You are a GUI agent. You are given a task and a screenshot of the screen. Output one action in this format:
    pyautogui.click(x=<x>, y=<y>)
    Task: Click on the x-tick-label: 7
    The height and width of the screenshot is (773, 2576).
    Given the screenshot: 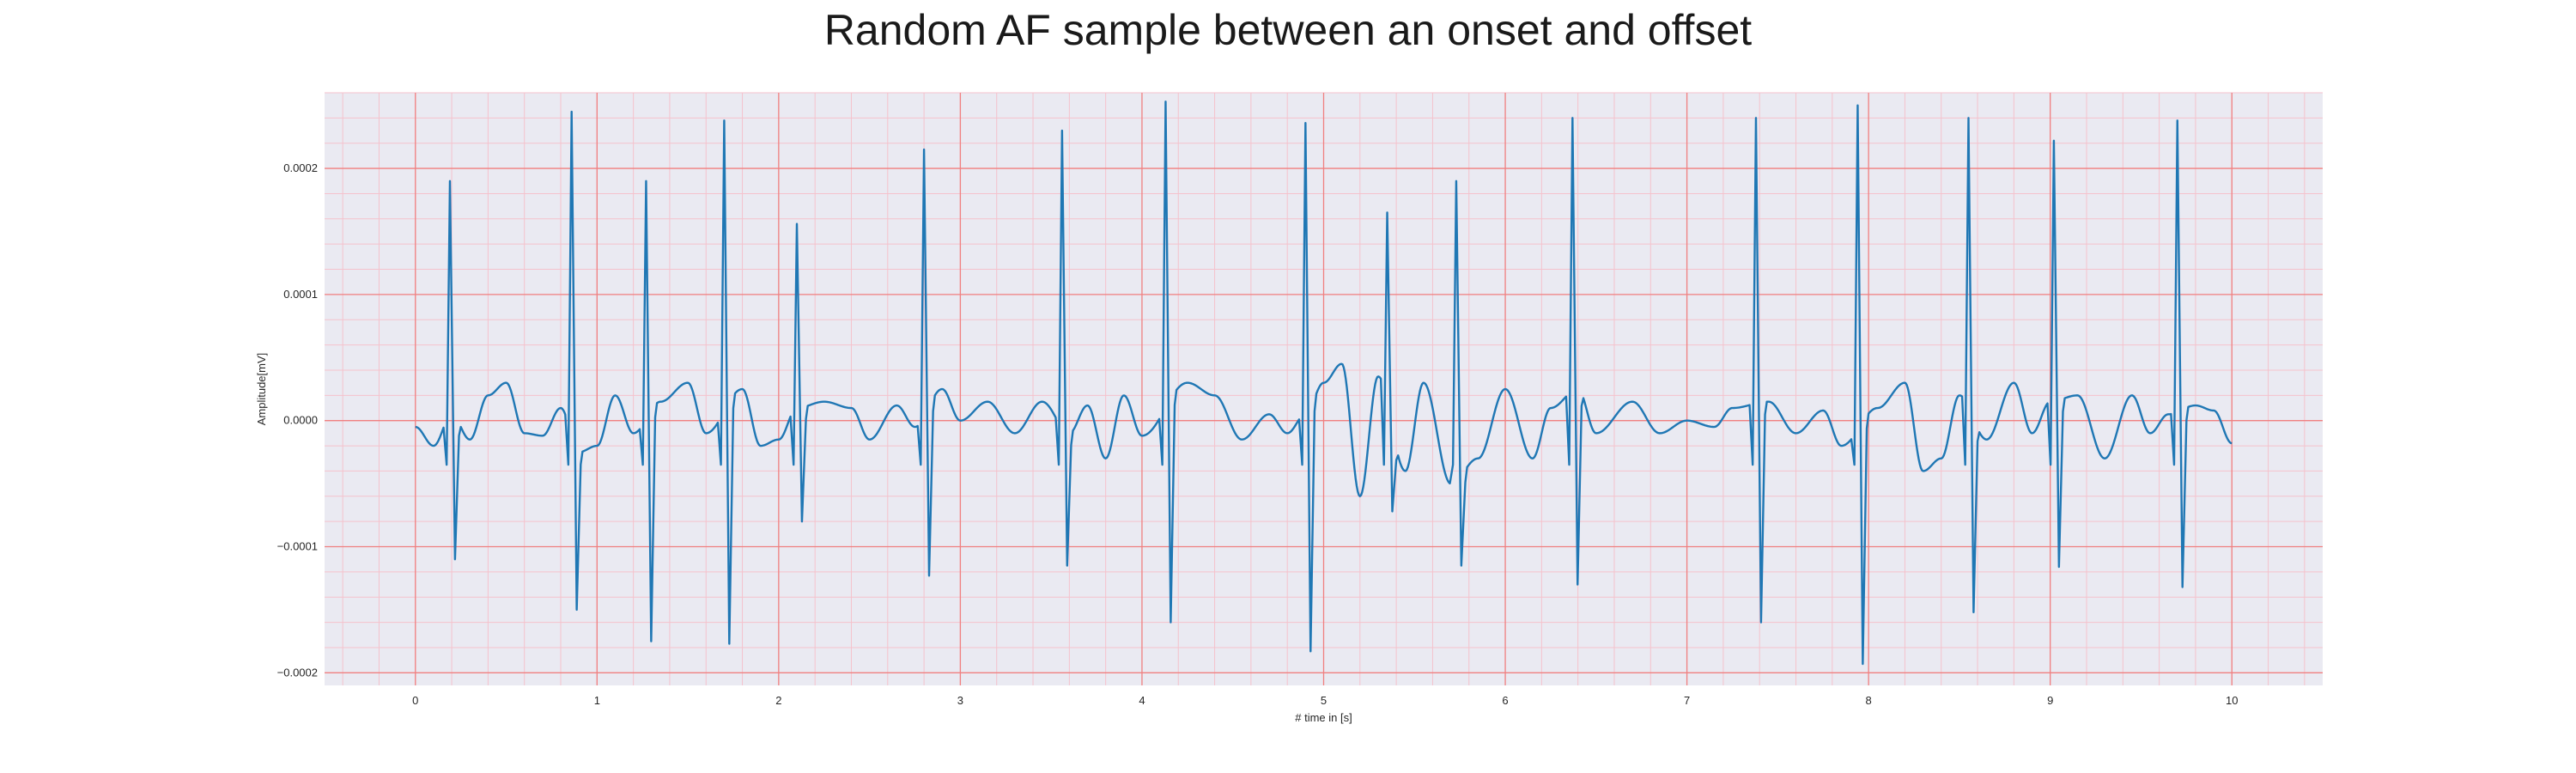 What is the action you would take?
    pyautogui.click(x=1687, y=700)
    